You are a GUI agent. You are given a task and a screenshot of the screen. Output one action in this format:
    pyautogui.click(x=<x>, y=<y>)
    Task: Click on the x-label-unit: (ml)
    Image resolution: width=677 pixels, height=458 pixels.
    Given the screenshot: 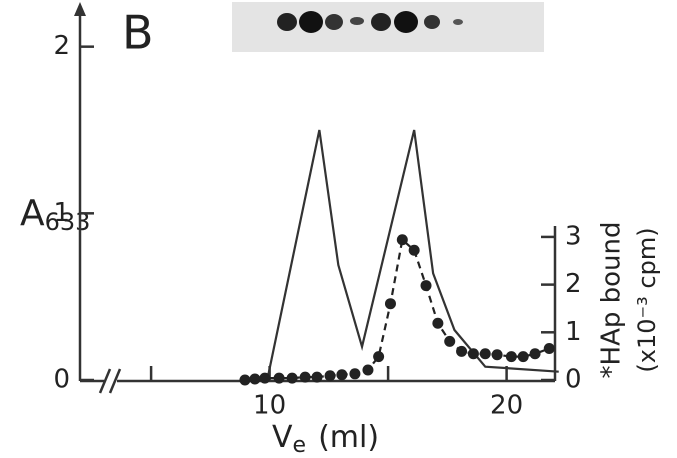 What is the action you would take?
    pyautogui.click(x=348, y=437)
    